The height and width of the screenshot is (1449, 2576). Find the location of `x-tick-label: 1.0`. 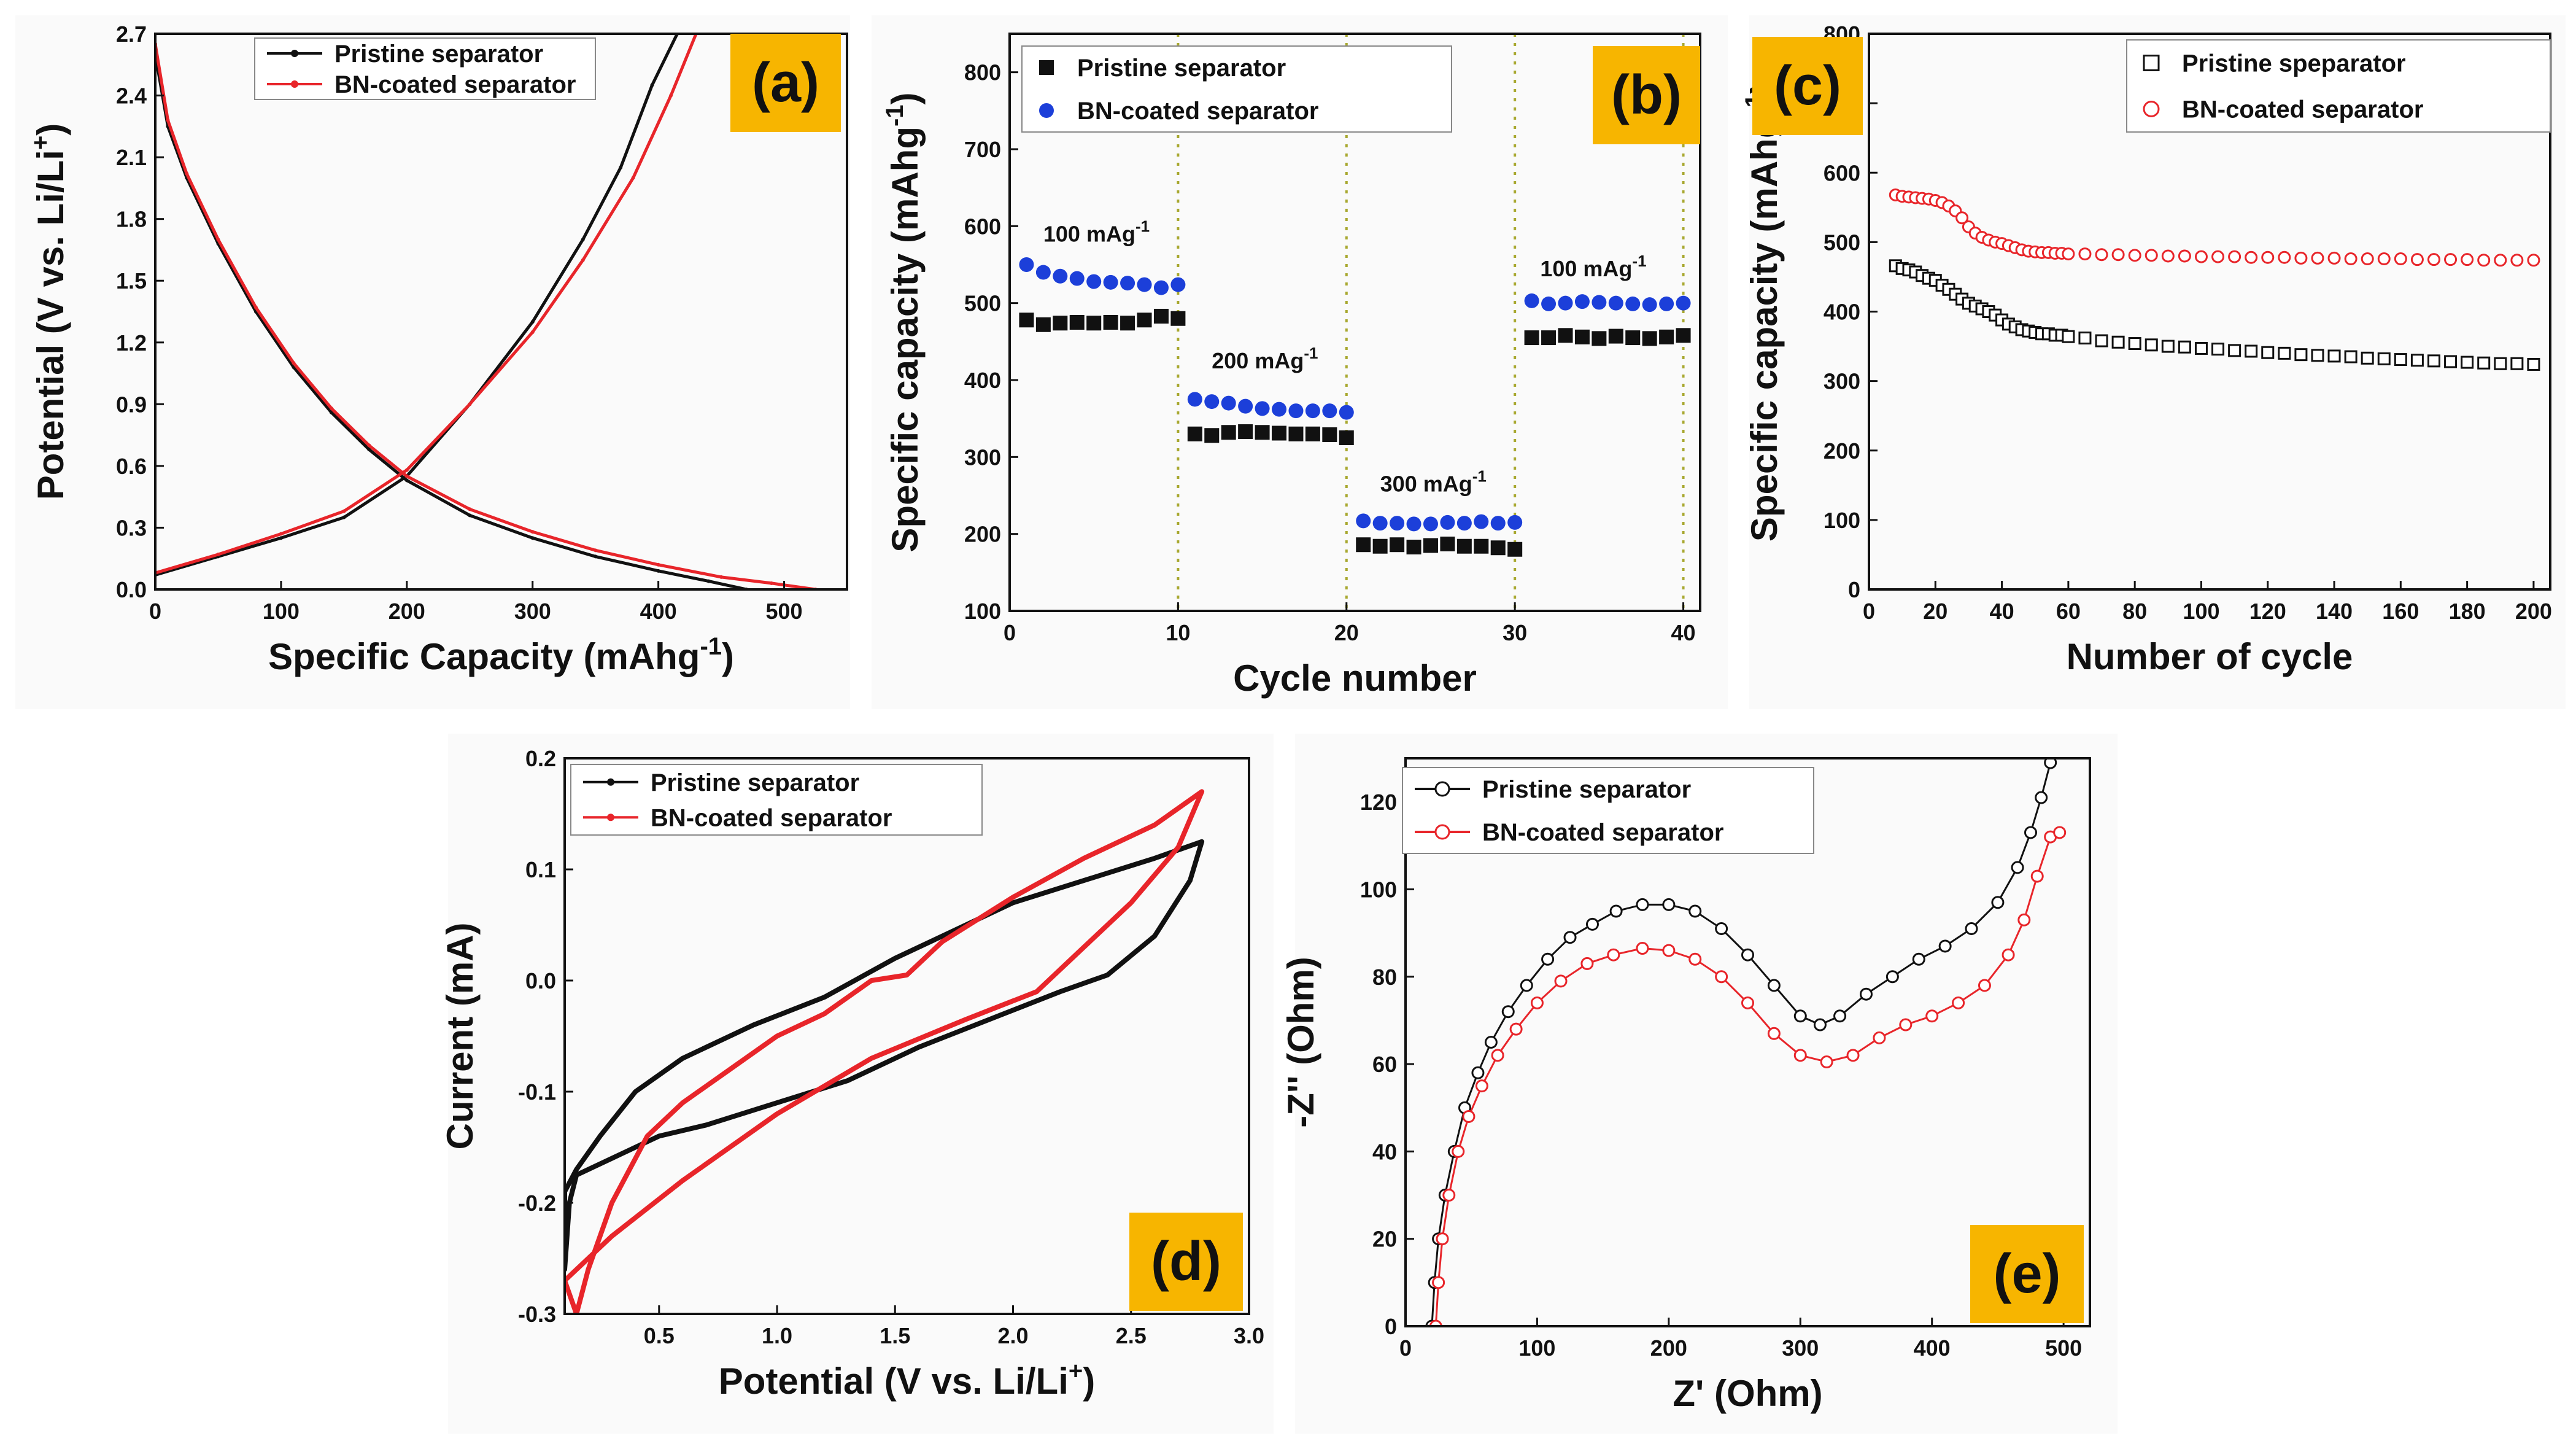

x-tick-label: 1.0 is located at coordinates (777, 1336).